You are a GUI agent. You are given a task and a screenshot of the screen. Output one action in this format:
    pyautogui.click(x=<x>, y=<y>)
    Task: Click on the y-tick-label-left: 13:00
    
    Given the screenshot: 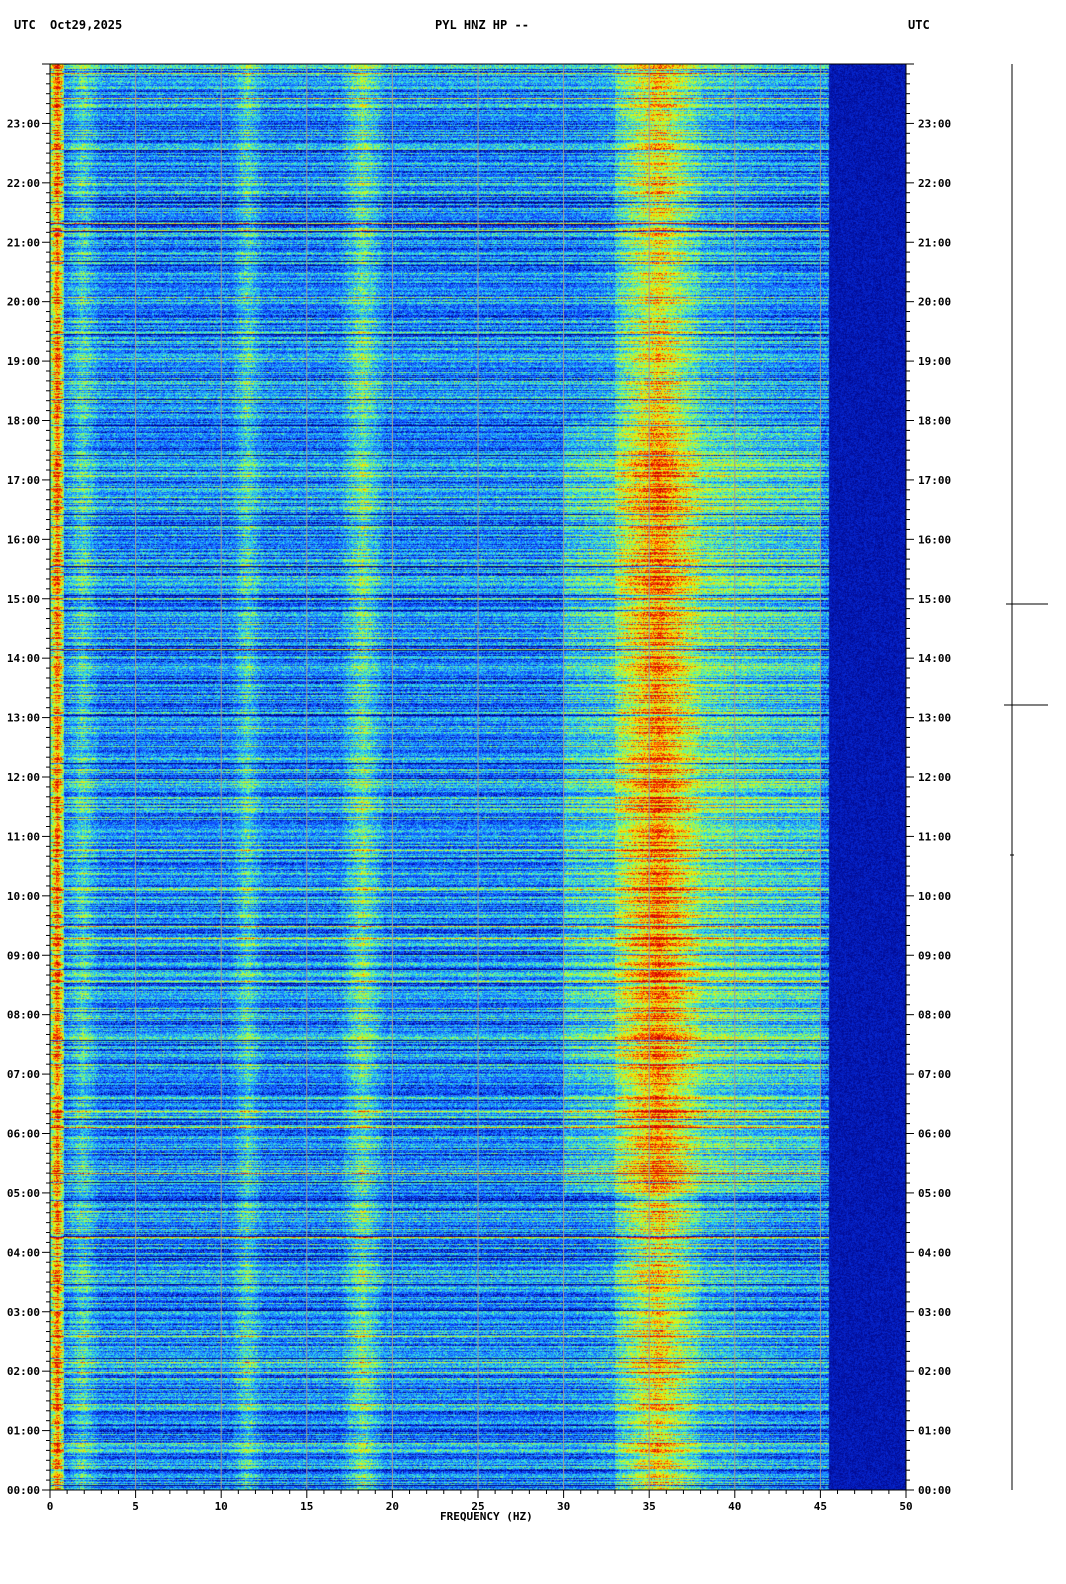 What is the action you would take?
    pyautogui.click(x=23, y=718)
    